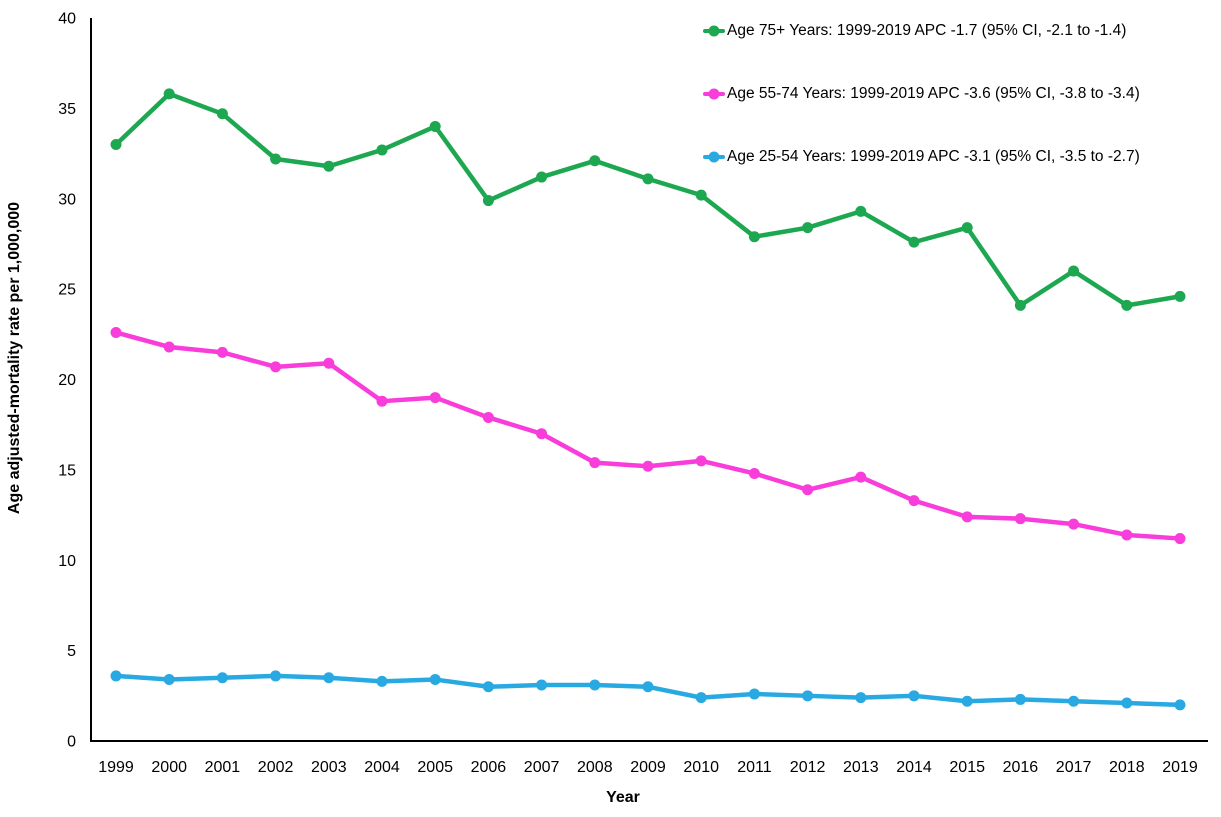 The height and width of the screenshot is (817, 1221). I want to click on point-age-55-74-2008, so click(595, 463).